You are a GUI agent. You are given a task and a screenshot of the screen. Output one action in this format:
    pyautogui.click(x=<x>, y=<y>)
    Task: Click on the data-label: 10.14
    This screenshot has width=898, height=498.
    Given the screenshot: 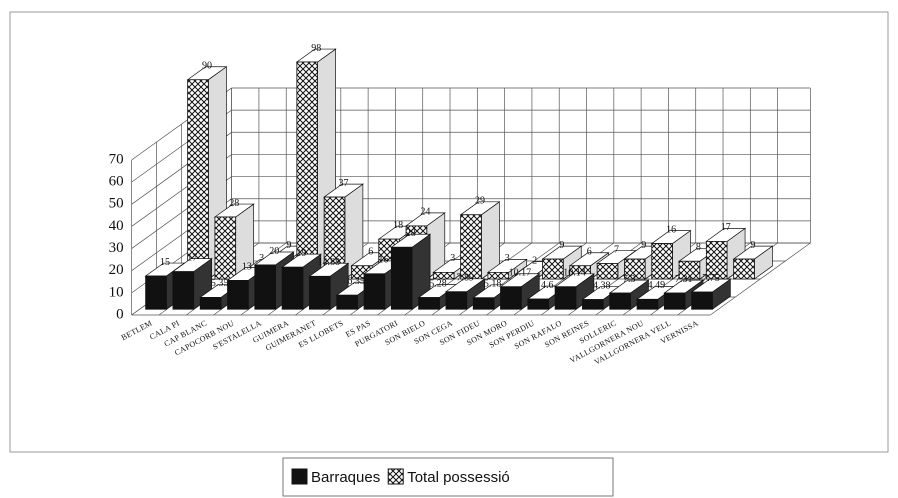 What is the action you would take?
    pyautogui.click(x=574, y=273)
    